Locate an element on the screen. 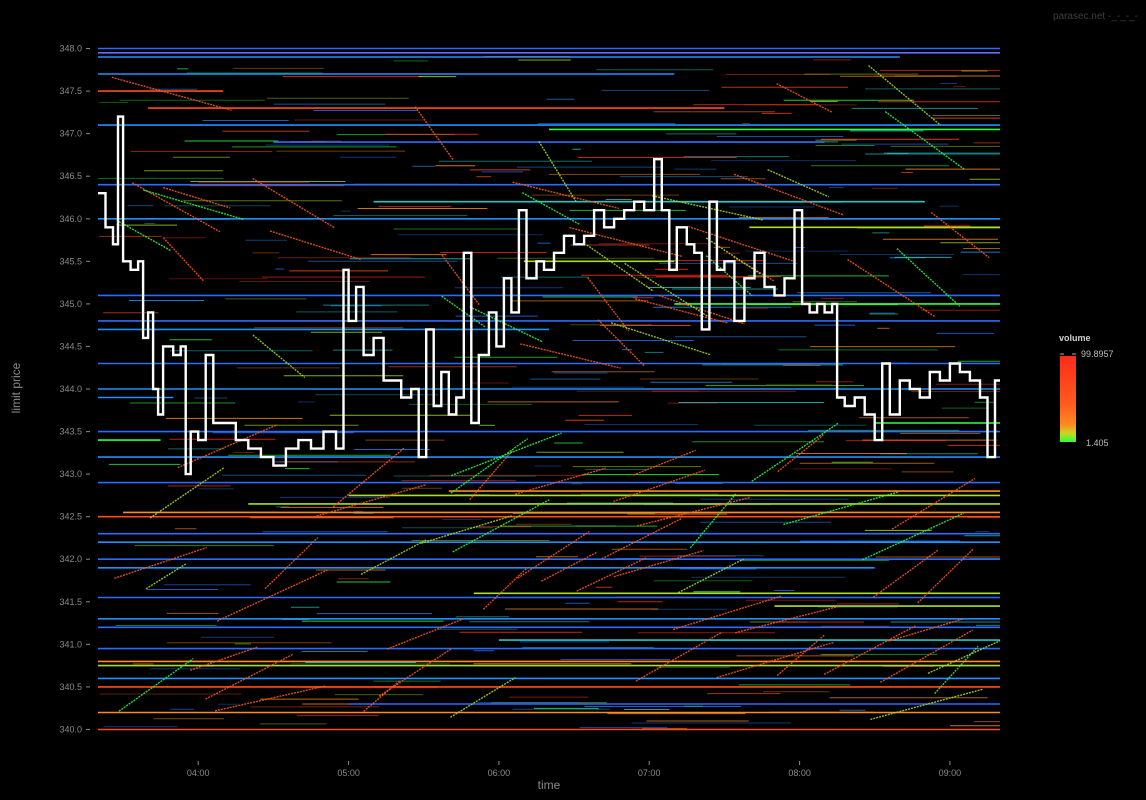  y-tick-label: 342.5 is located at coordinates (70, 517).